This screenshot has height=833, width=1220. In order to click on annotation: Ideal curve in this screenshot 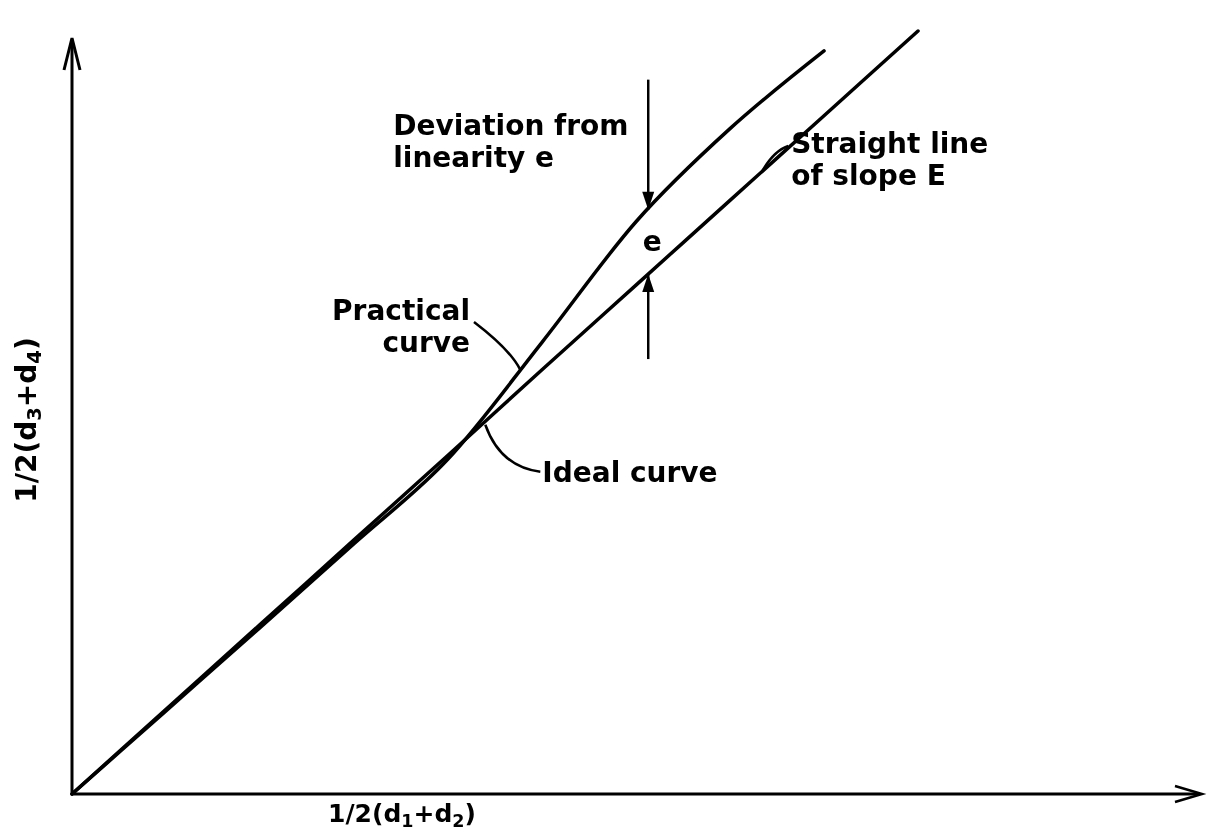, I will do `click(630, 472)`.